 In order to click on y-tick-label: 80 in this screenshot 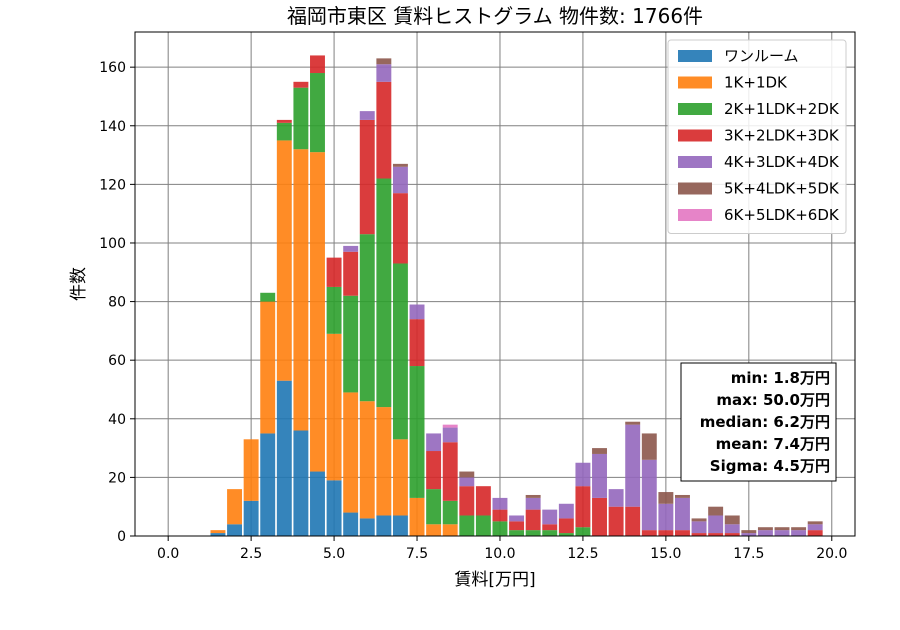, I will do `click(117, 303)`.